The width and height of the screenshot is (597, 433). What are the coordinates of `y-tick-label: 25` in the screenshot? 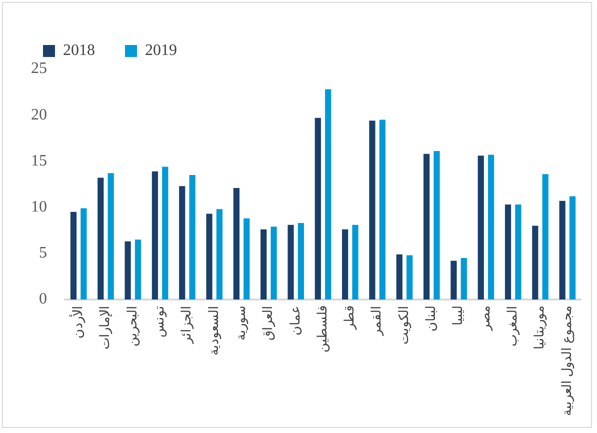 It's located at (39, 69).